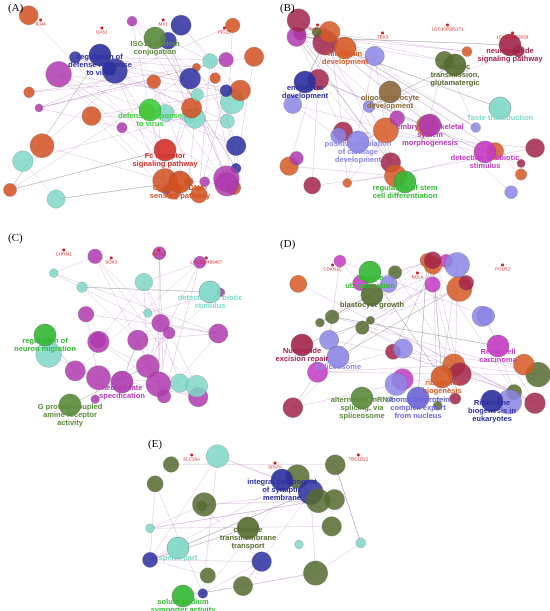  Describe the element at coordinates (155, 47) in the screenshot. I see `term-label: ISG15-protein conjugation` at that location.